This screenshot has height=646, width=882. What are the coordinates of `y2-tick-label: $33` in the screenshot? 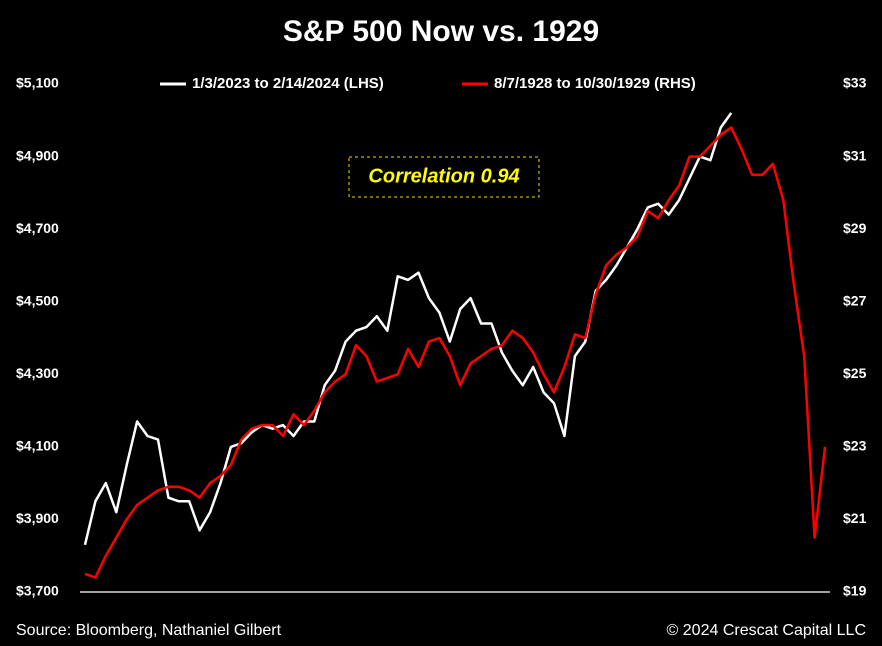 It's located at (855, 83).